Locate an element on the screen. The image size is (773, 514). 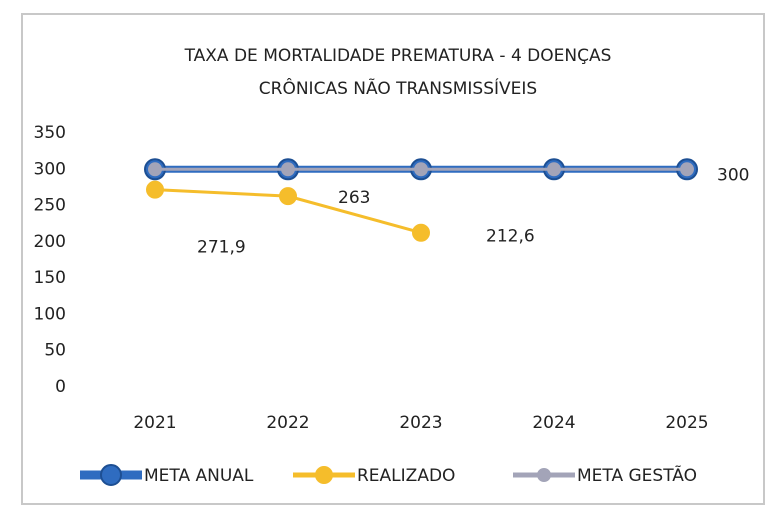
x-tick-label: 2025 is located at coordinates (686, 423).